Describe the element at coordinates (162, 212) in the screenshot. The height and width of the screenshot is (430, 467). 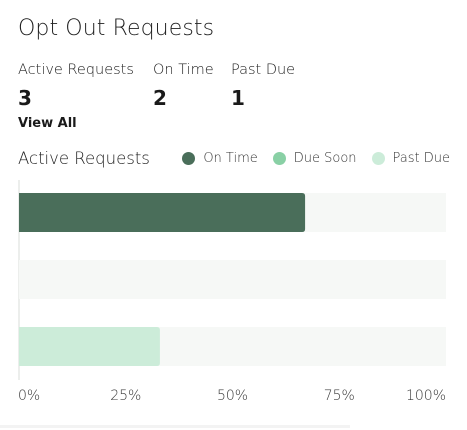
I see `bar-on-time` at that location.